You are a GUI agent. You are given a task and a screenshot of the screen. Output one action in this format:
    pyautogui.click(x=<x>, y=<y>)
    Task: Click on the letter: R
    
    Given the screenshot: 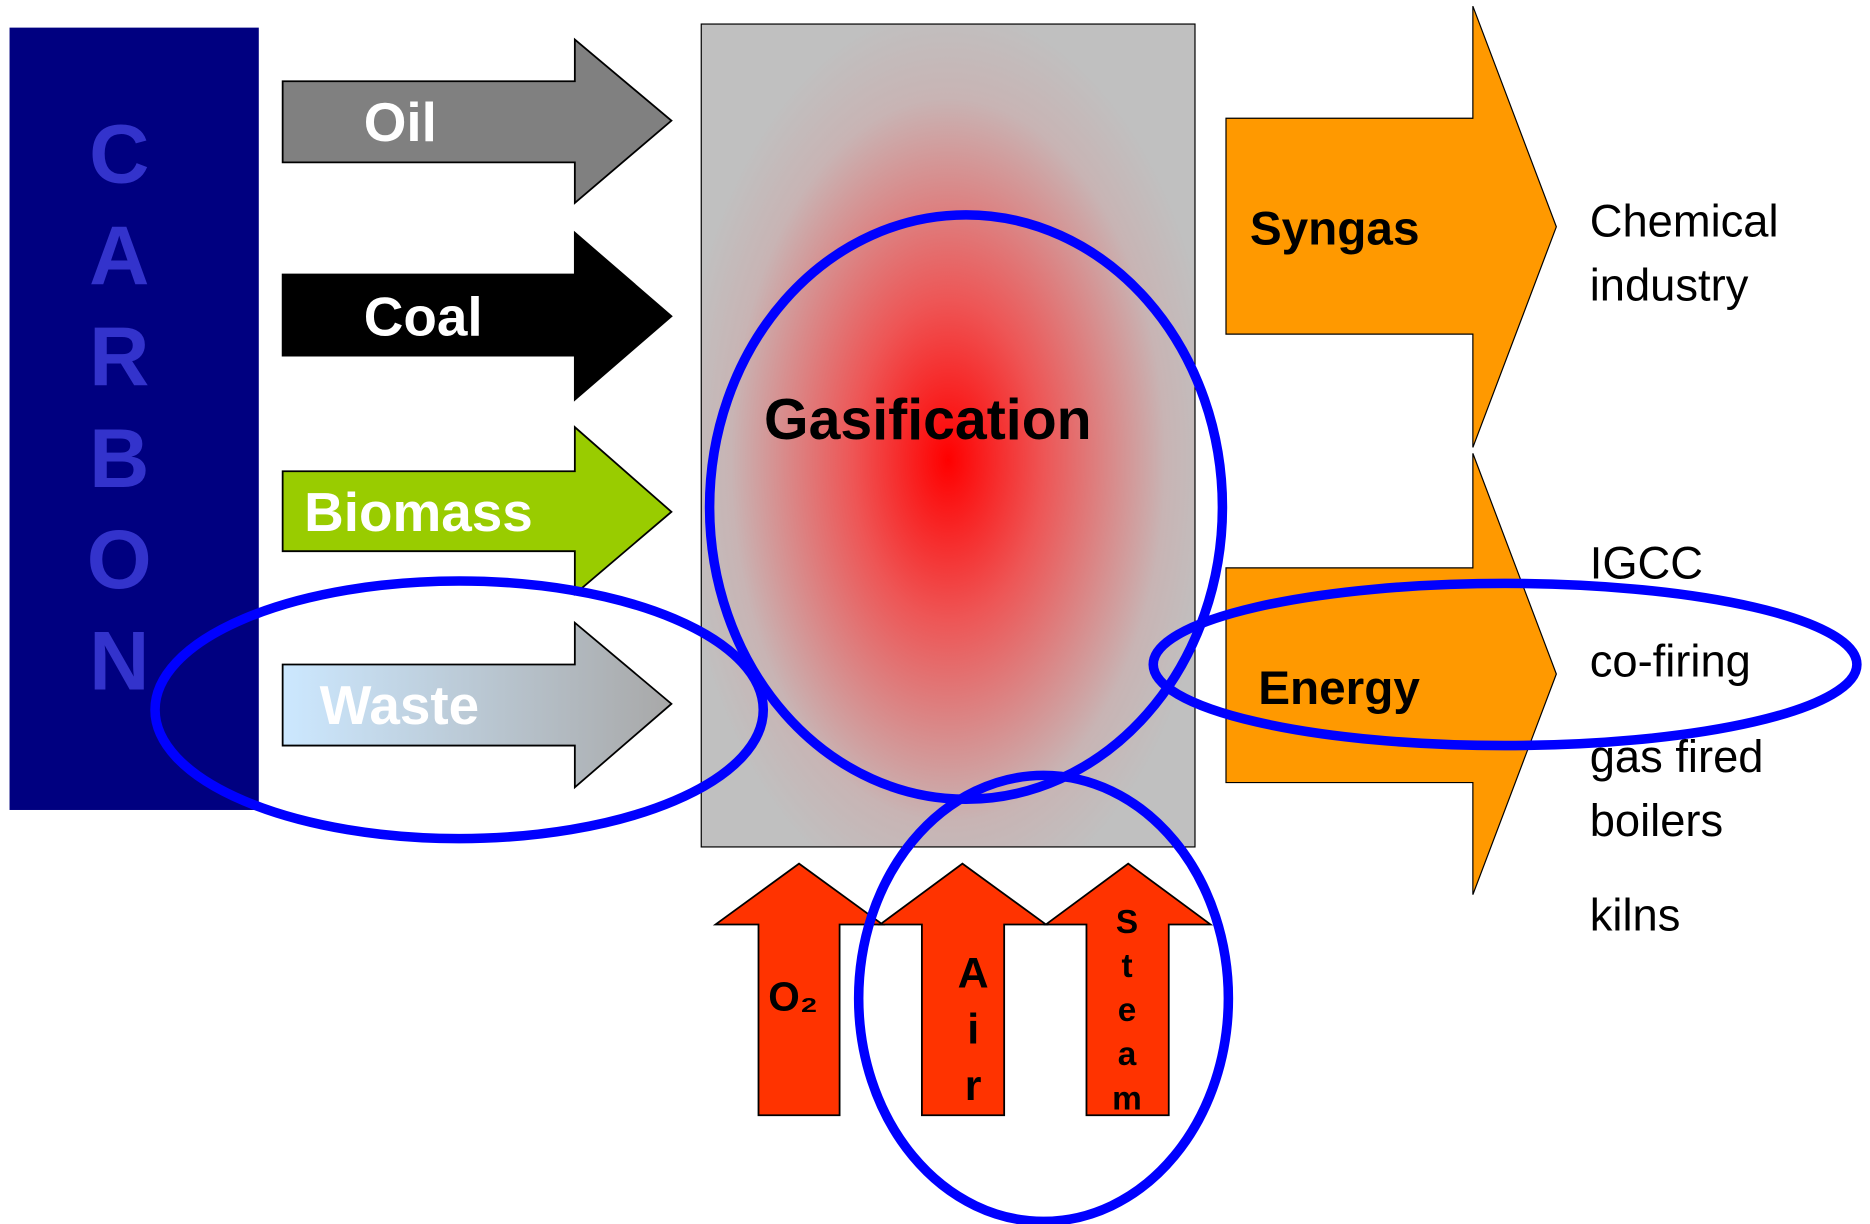 What is the action you would take?
    pyautogui.click(x=119, y=356)
    